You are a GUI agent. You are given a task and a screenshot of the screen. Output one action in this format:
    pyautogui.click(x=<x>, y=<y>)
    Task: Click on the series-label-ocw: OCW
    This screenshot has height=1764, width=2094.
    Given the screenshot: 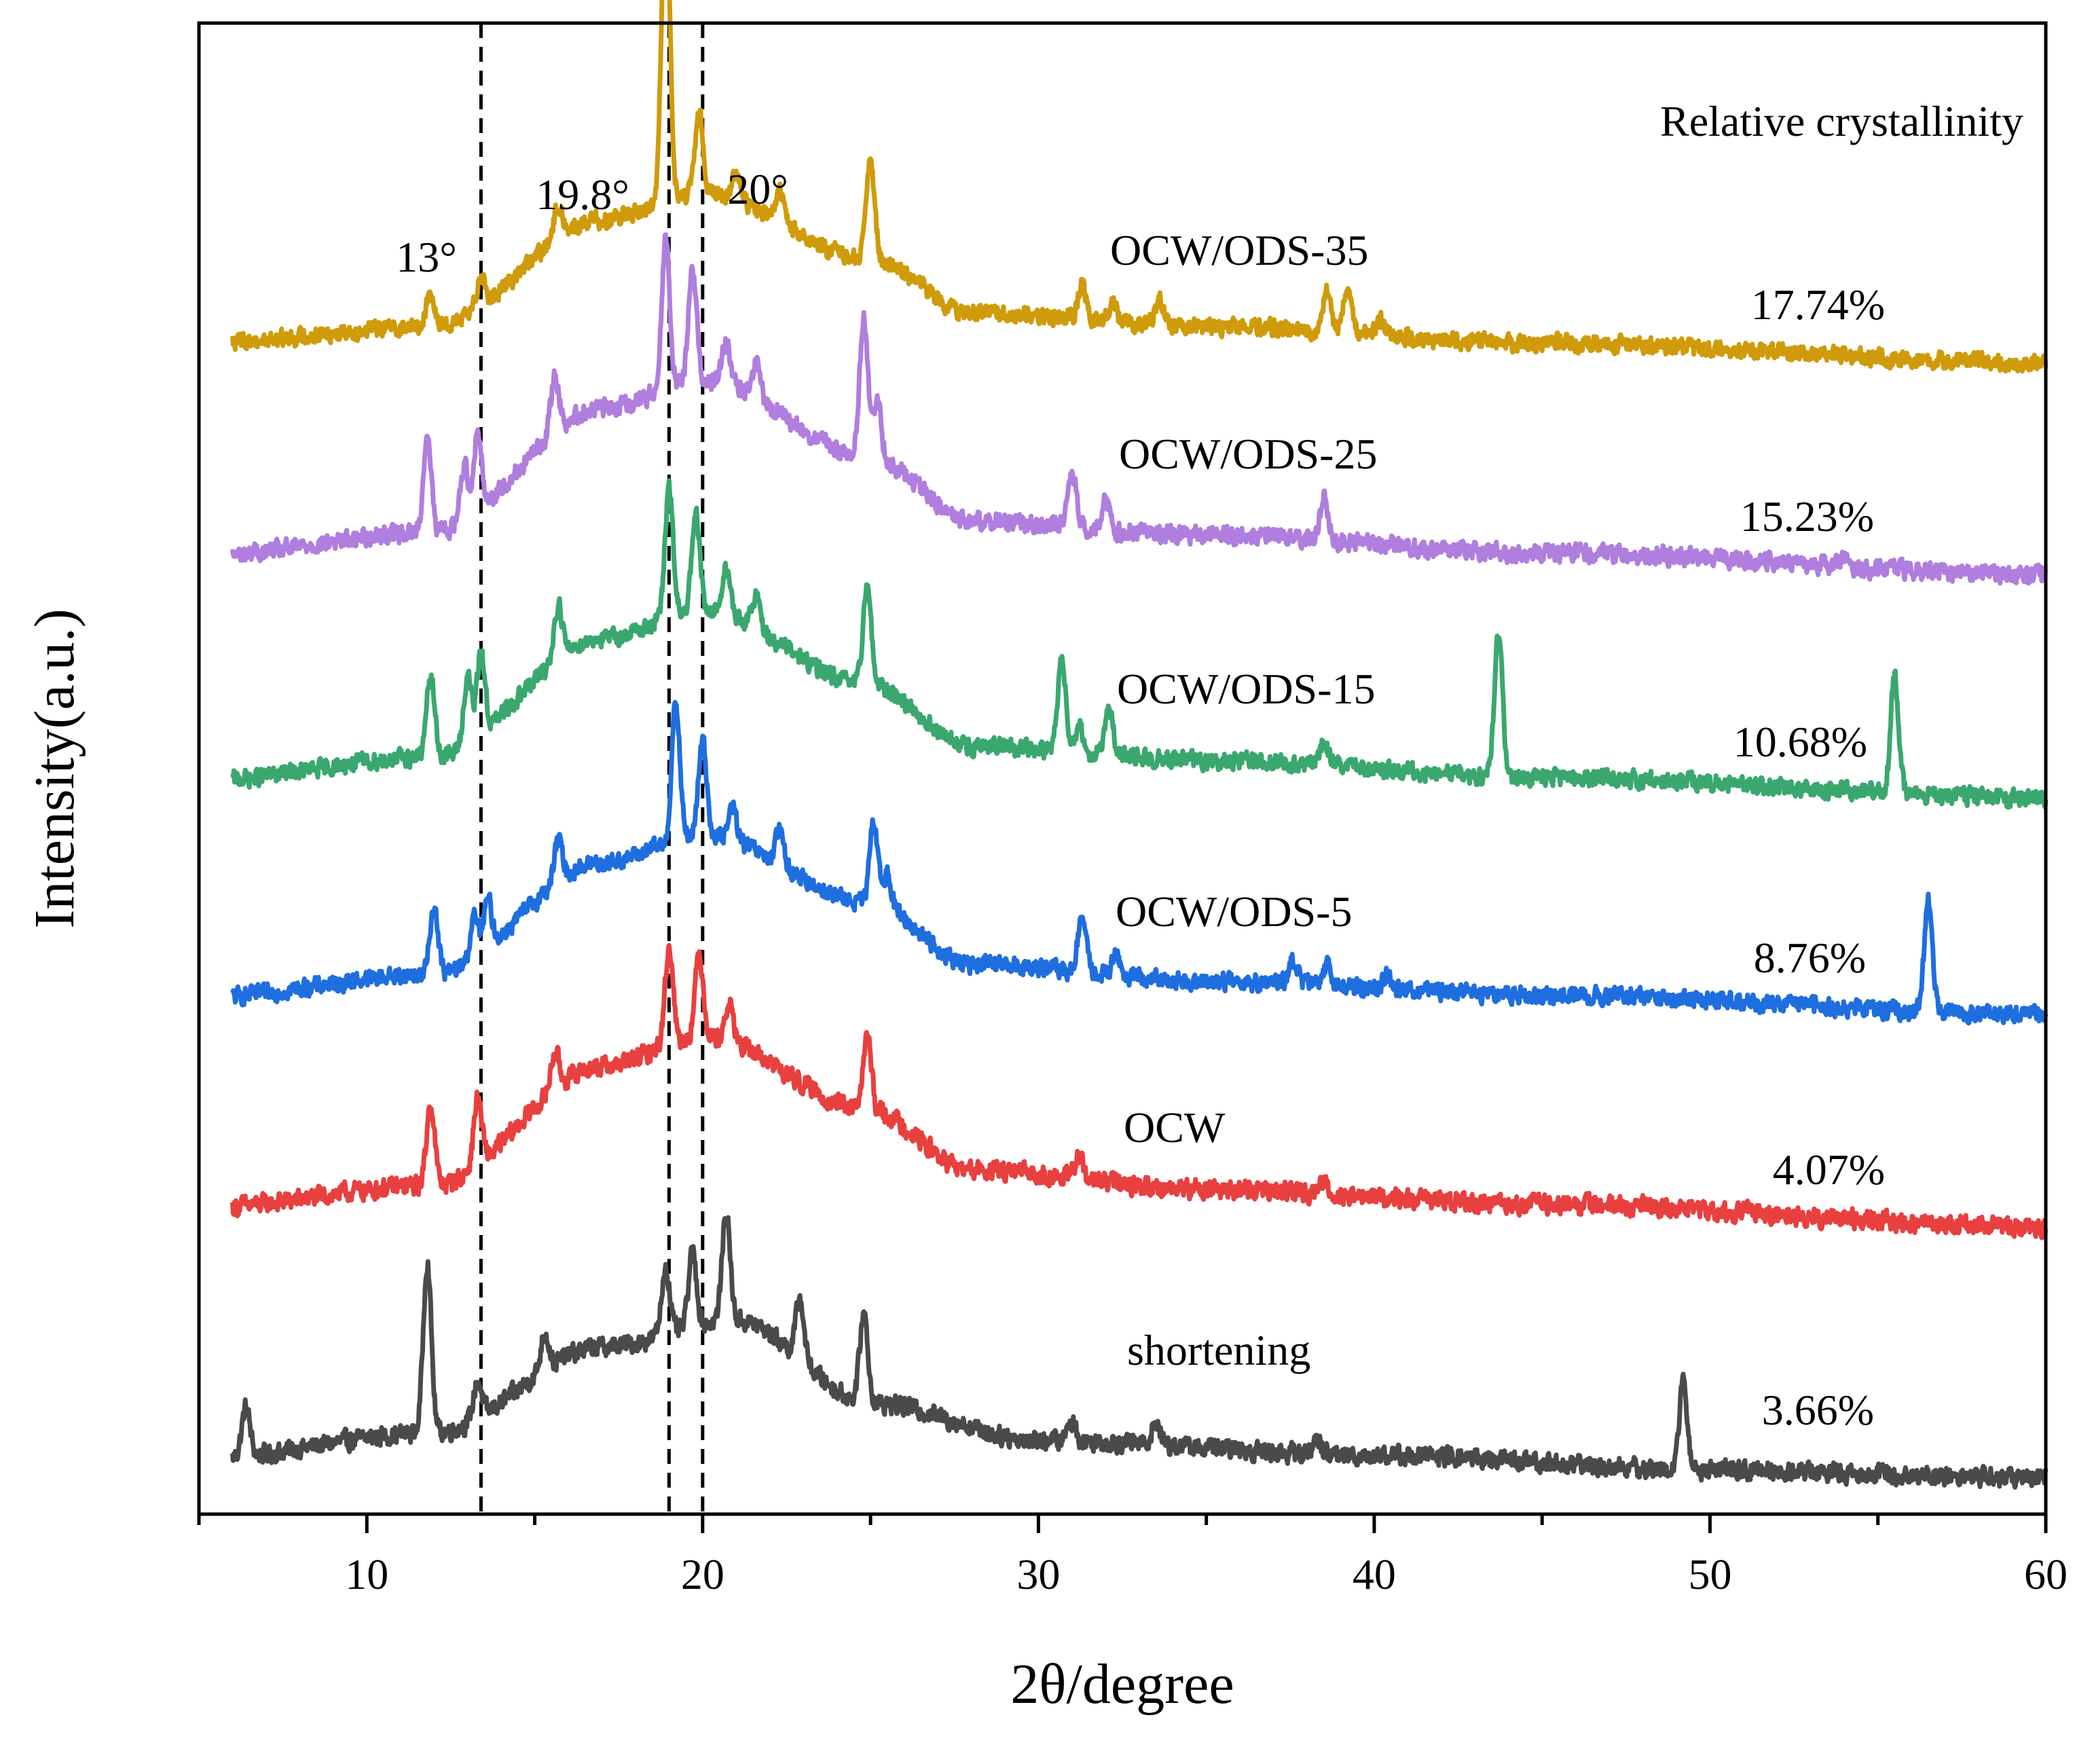 What is the action you would take?
    pyautogui.click(x=1175, y=1127)
    